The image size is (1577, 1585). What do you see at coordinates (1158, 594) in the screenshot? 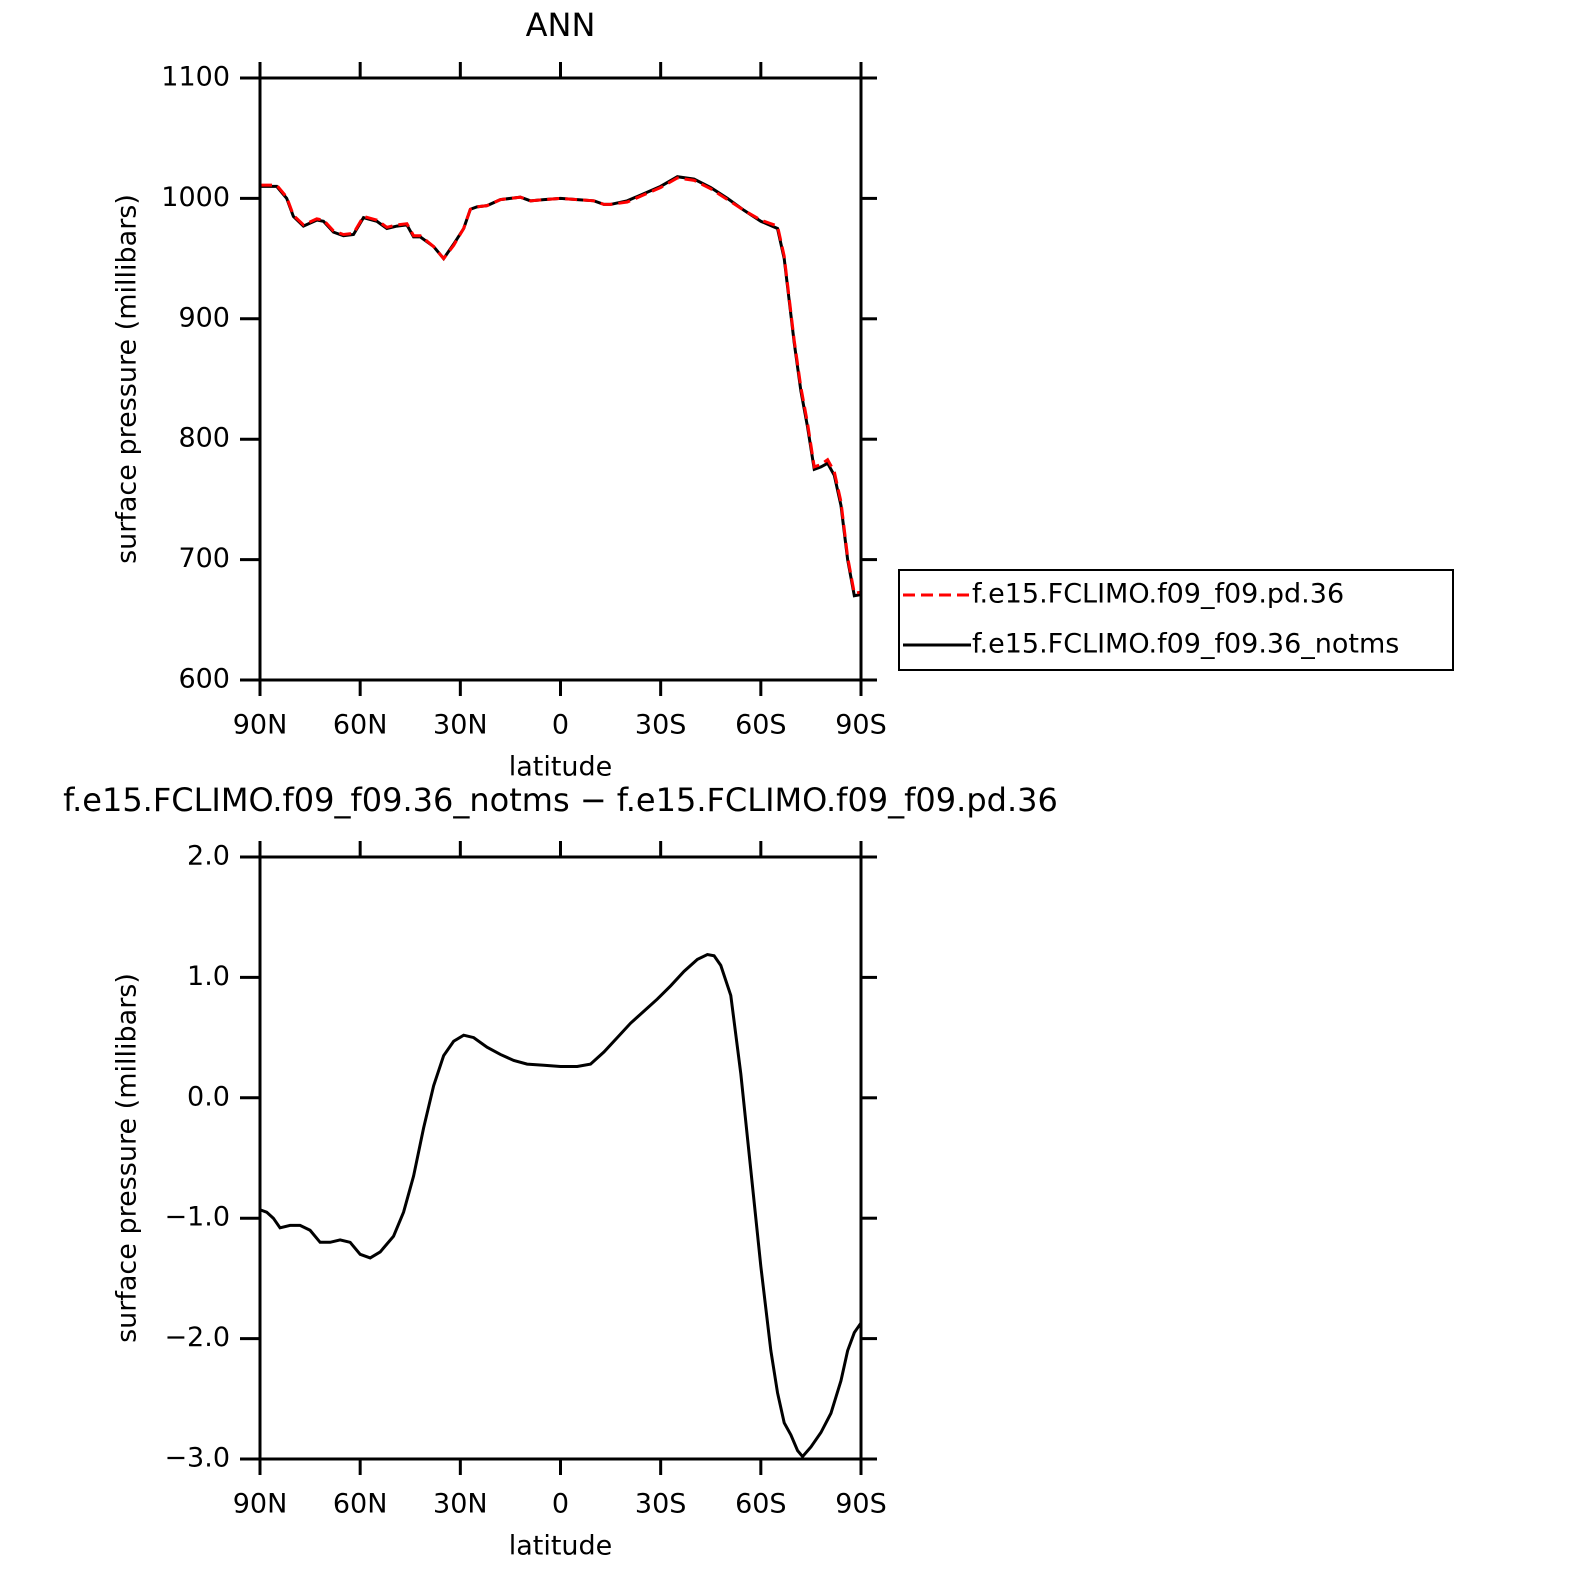
I see `legend-label: f.e15.FCLIMO.f09_f09.pd.36` at bounding box center [1158, 594].